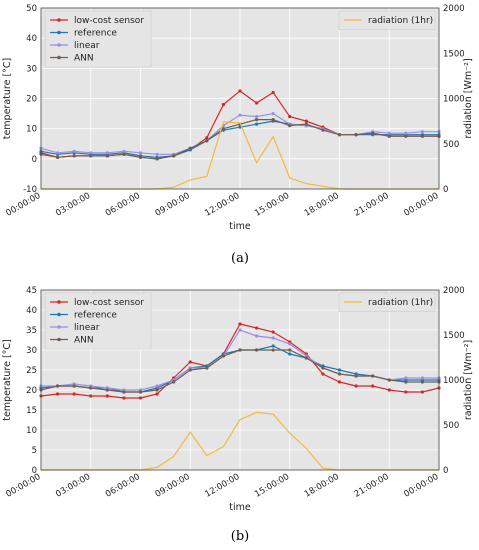 The image size is (479, 550). Describe the element at coordinates (454, 100) in the screenshot. I see `y-right-tick-label: 1000` at that location.